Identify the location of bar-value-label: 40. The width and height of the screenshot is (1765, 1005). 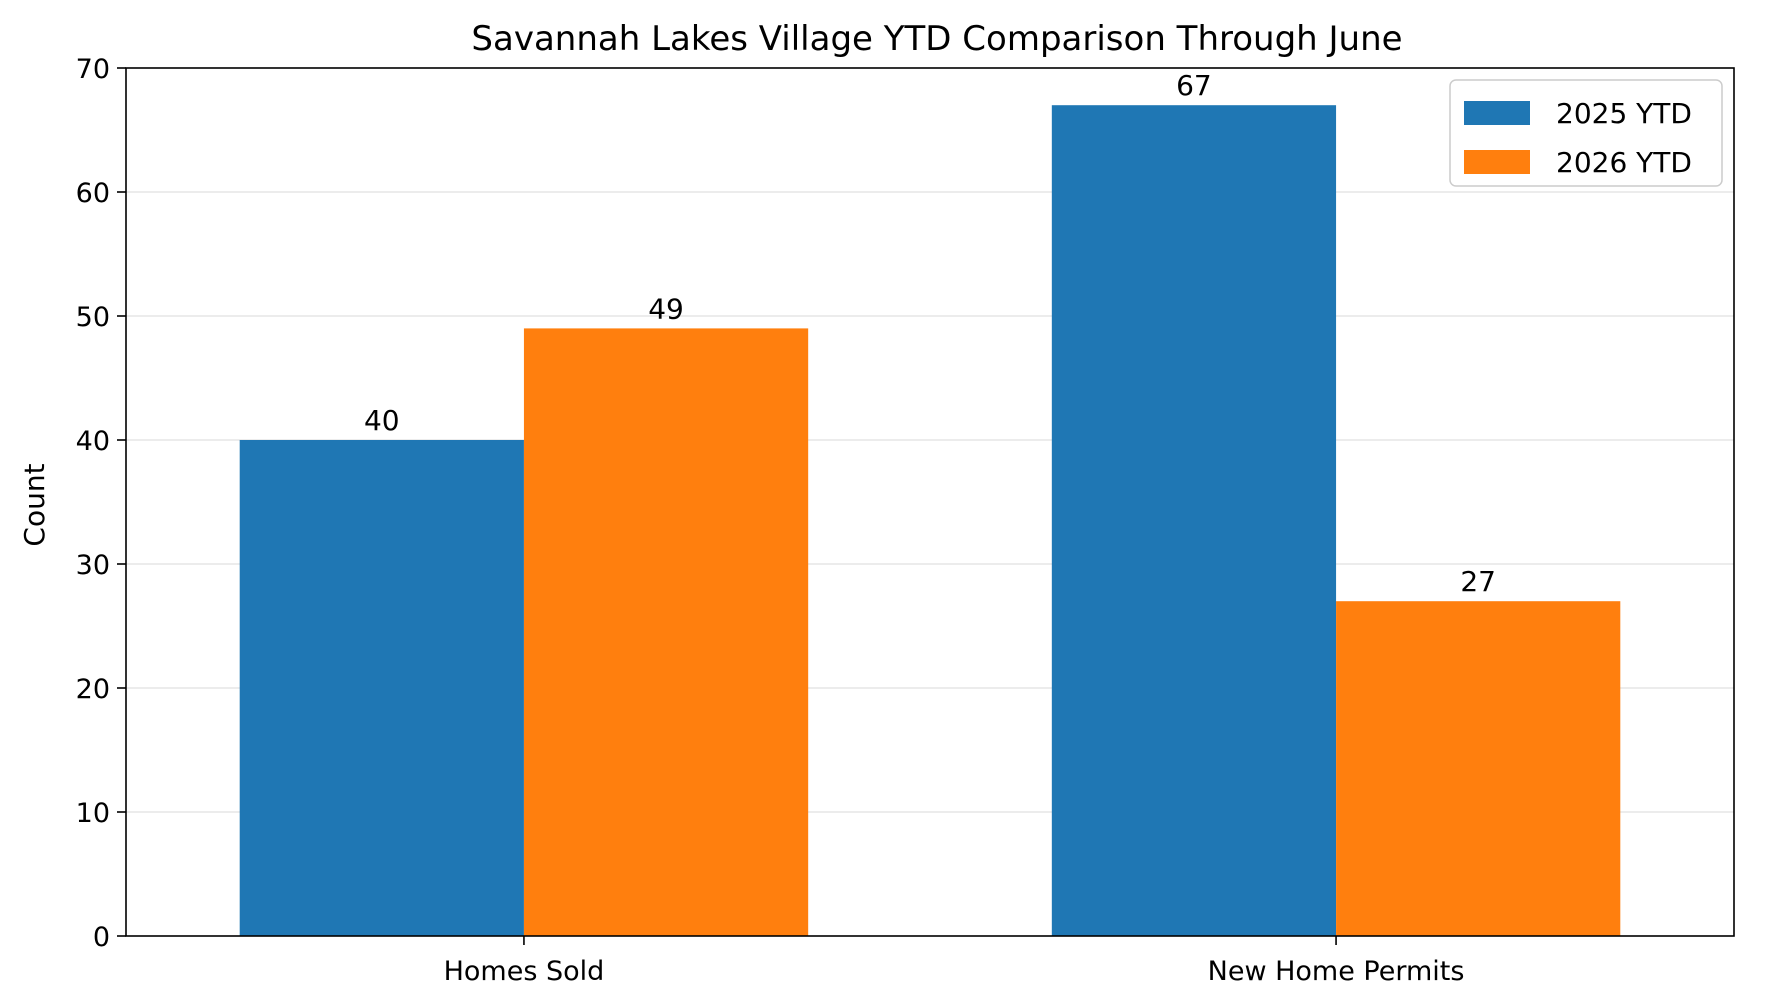
(382, 420).